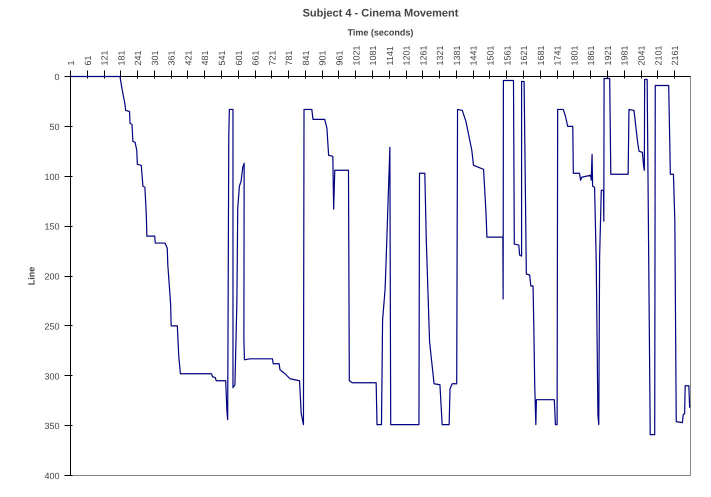  Describe the element at coordinates (490, 55) in the screenshot. I see `x-tick-label: 1501` at that location.